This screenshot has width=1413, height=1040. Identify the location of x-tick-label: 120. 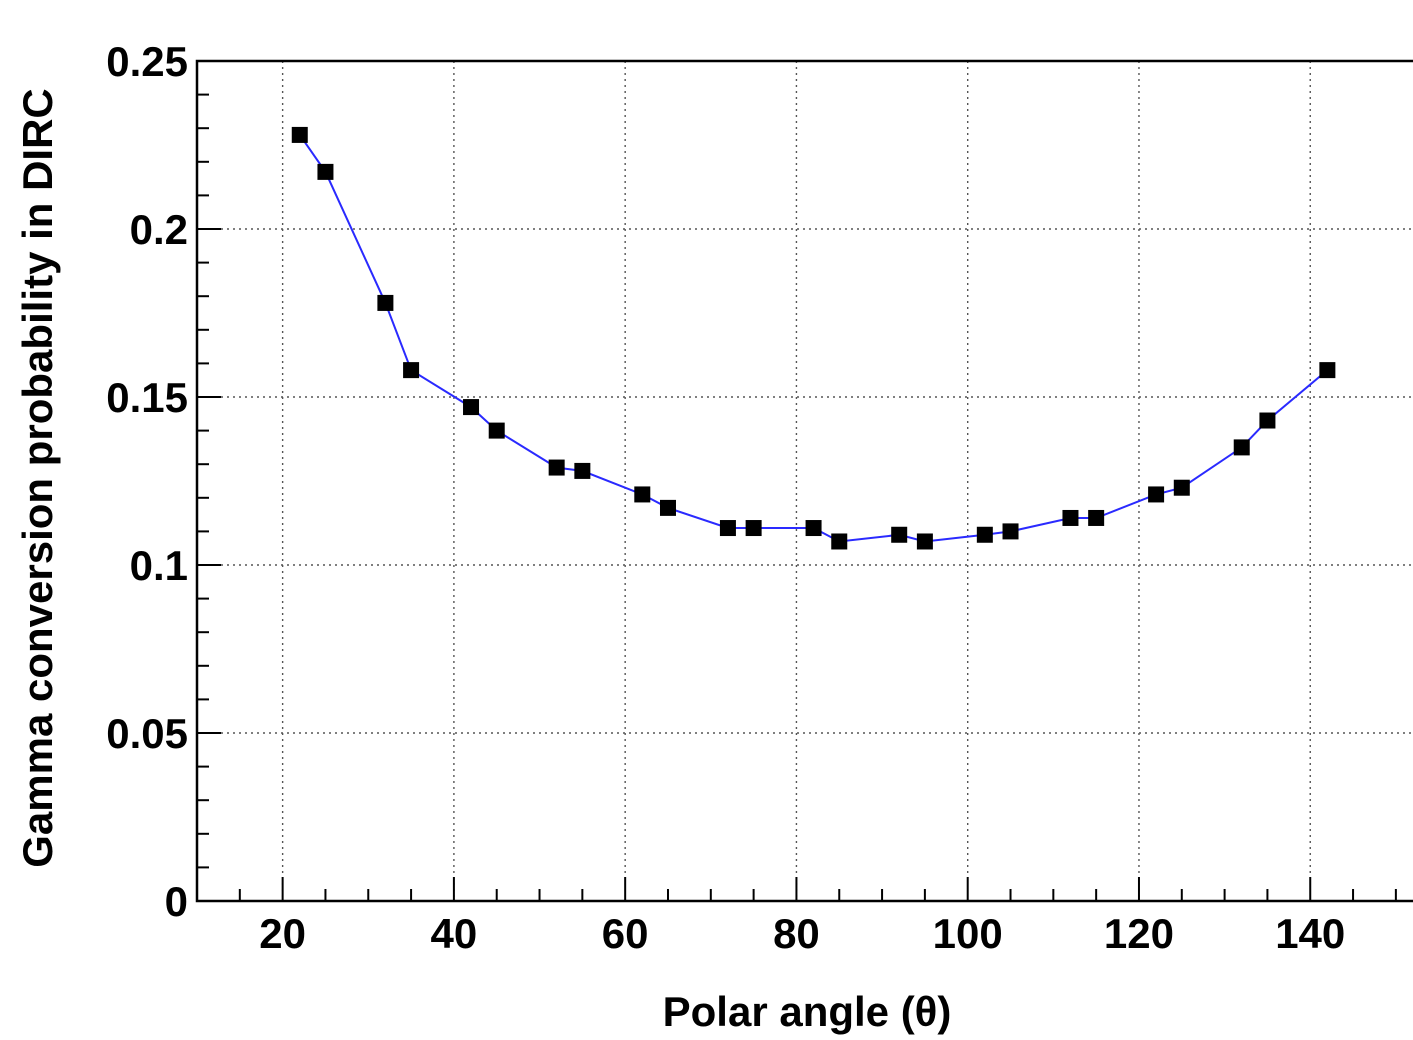
(1139, 933).